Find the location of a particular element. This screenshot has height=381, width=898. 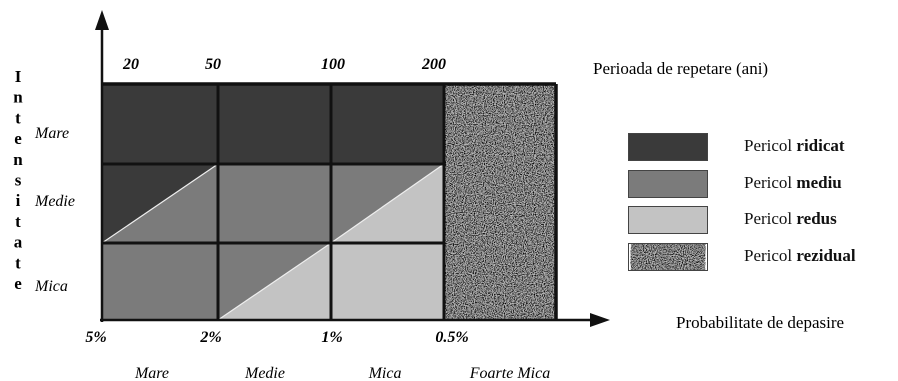

probability-tick-label: 0.5% is located at coordinates (451, 337).